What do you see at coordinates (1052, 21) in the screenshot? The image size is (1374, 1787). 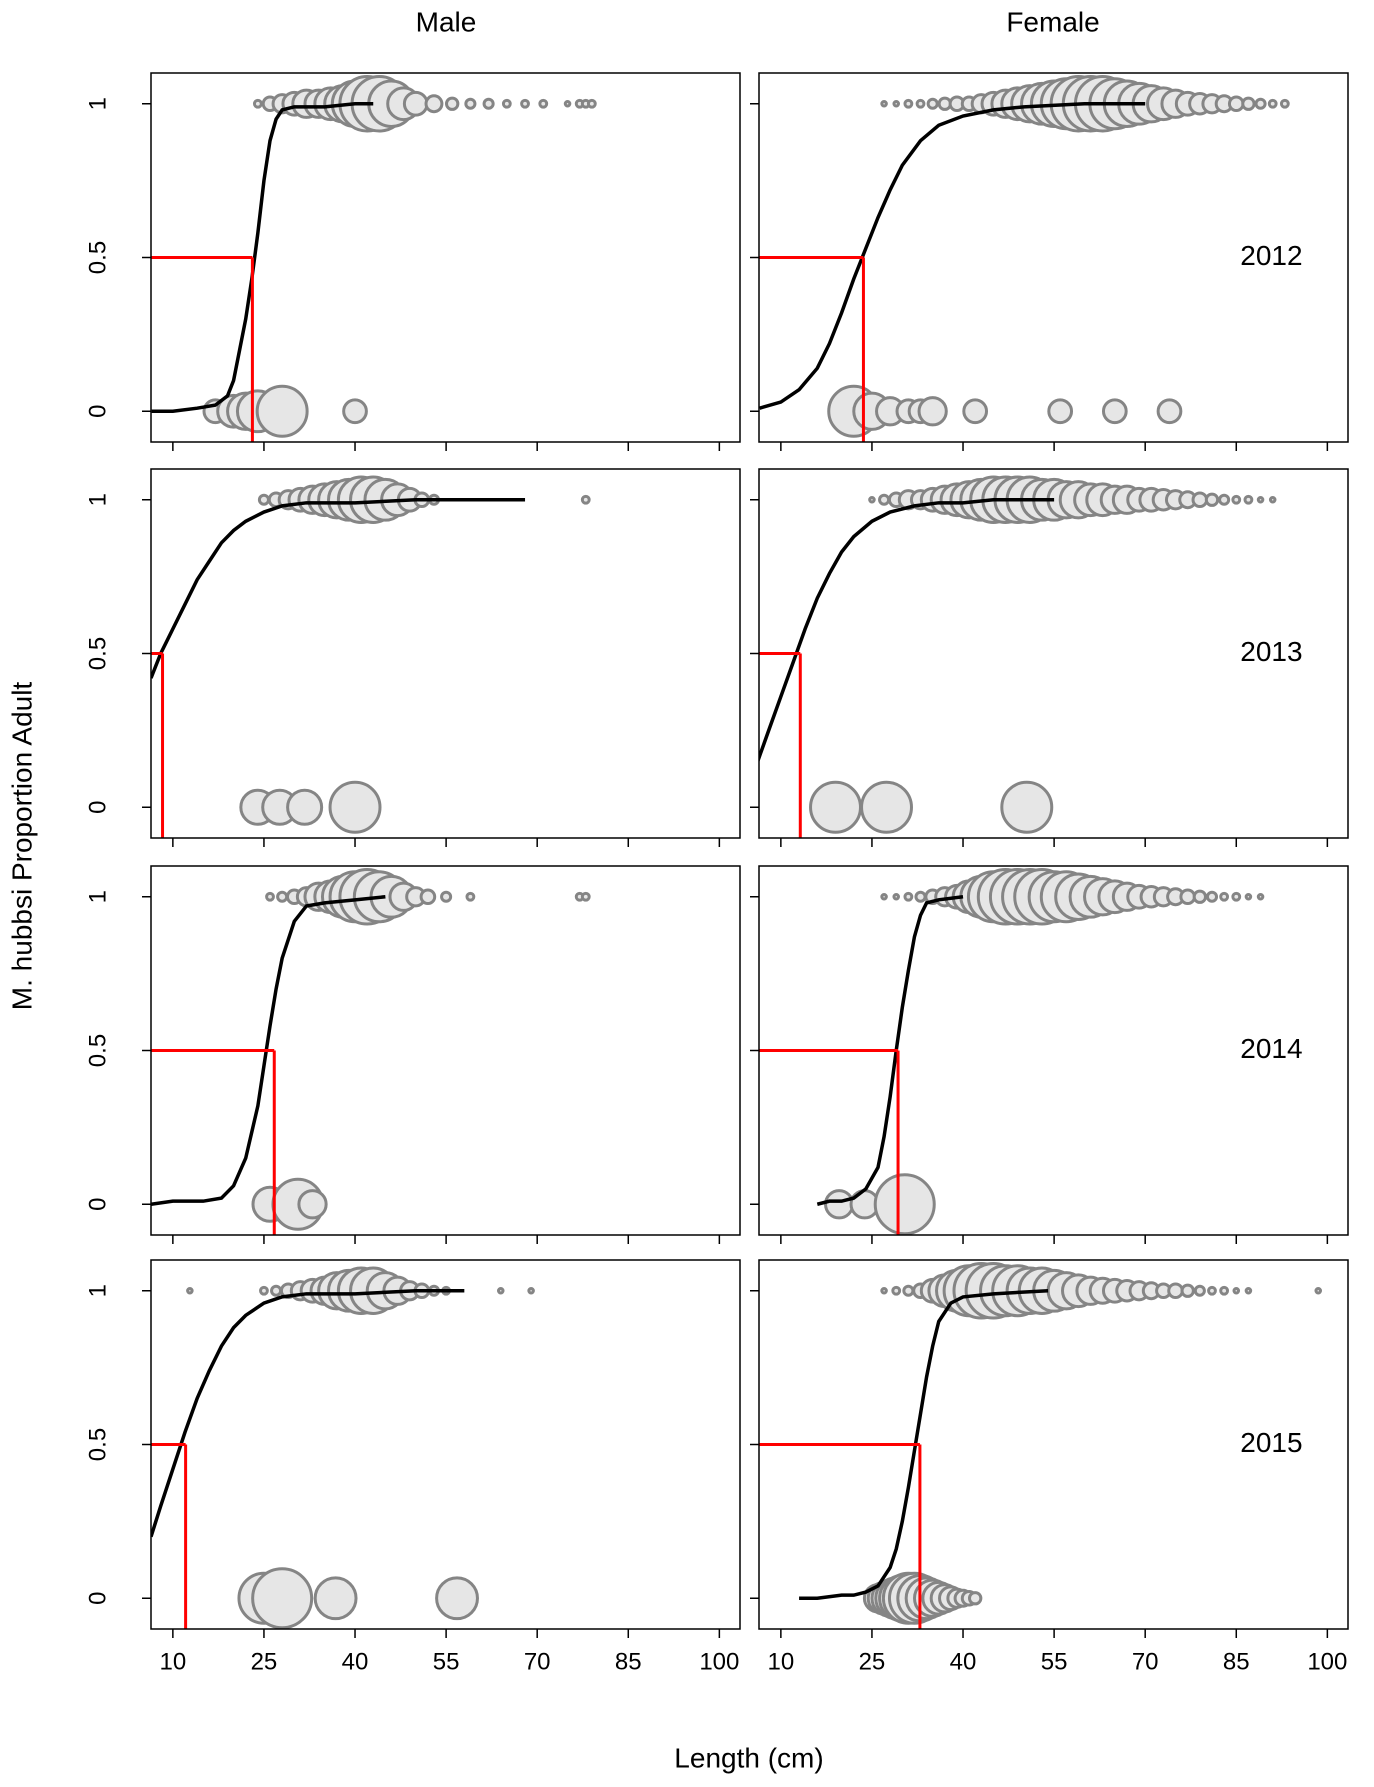 I see `column-title: Female` at bounding box center [1052, 21].